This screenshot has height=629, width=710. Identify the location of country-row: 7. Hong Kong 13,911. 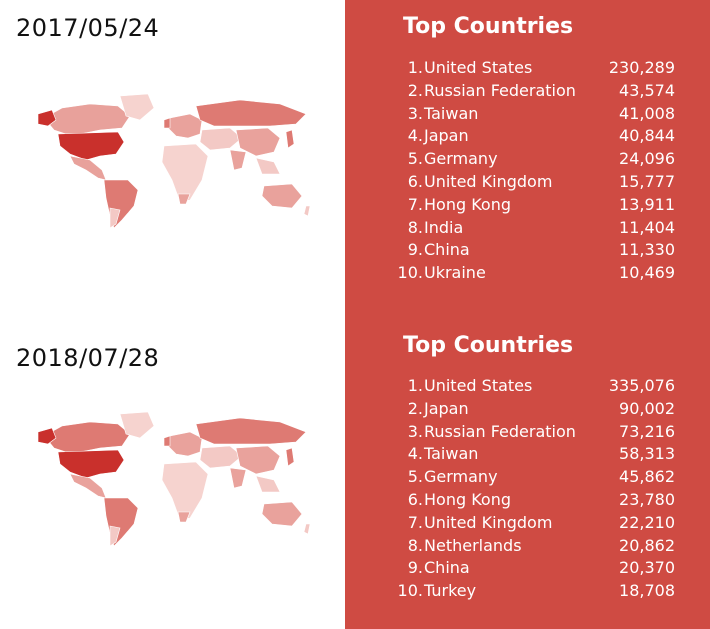
(532, 206).